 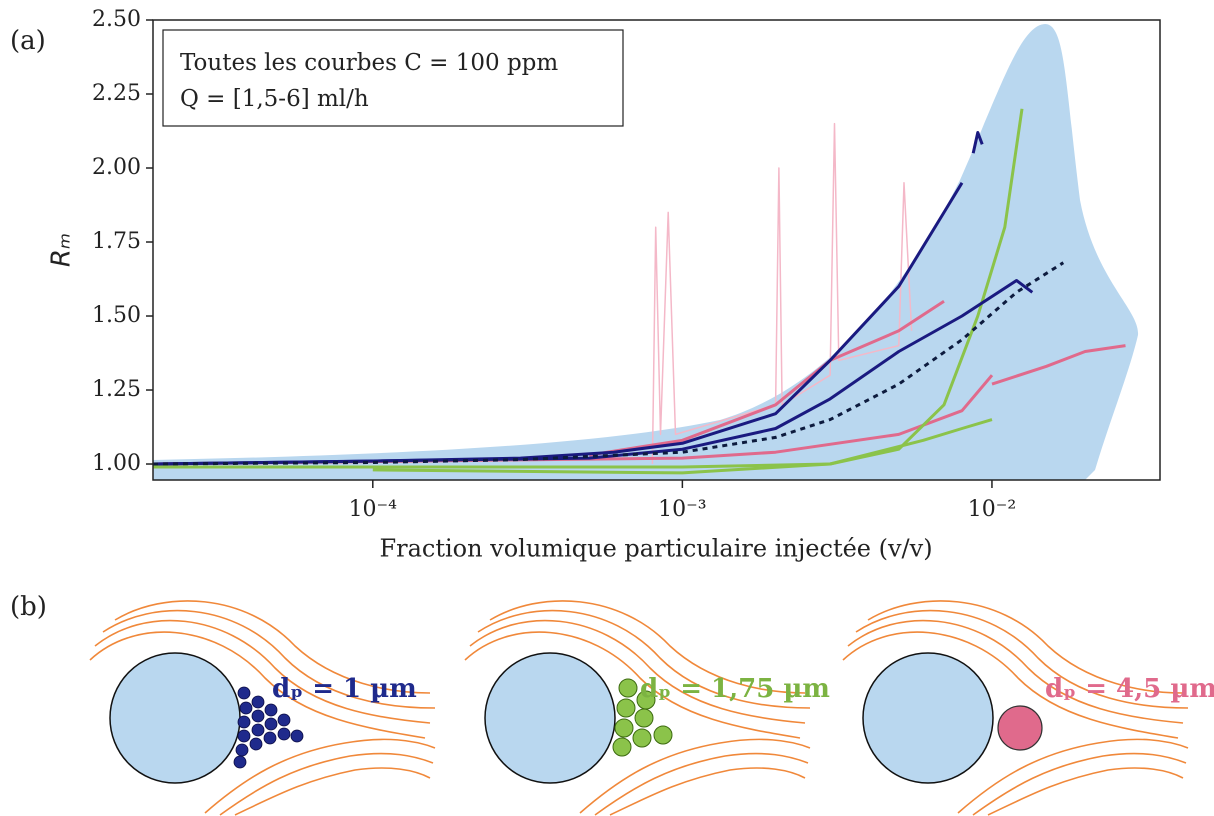 What do you see at coordinates (1129, 689) in the screenshot?
I see `particle-label: dₚ = 4,5 µm` at bounding box center [1129, 689].